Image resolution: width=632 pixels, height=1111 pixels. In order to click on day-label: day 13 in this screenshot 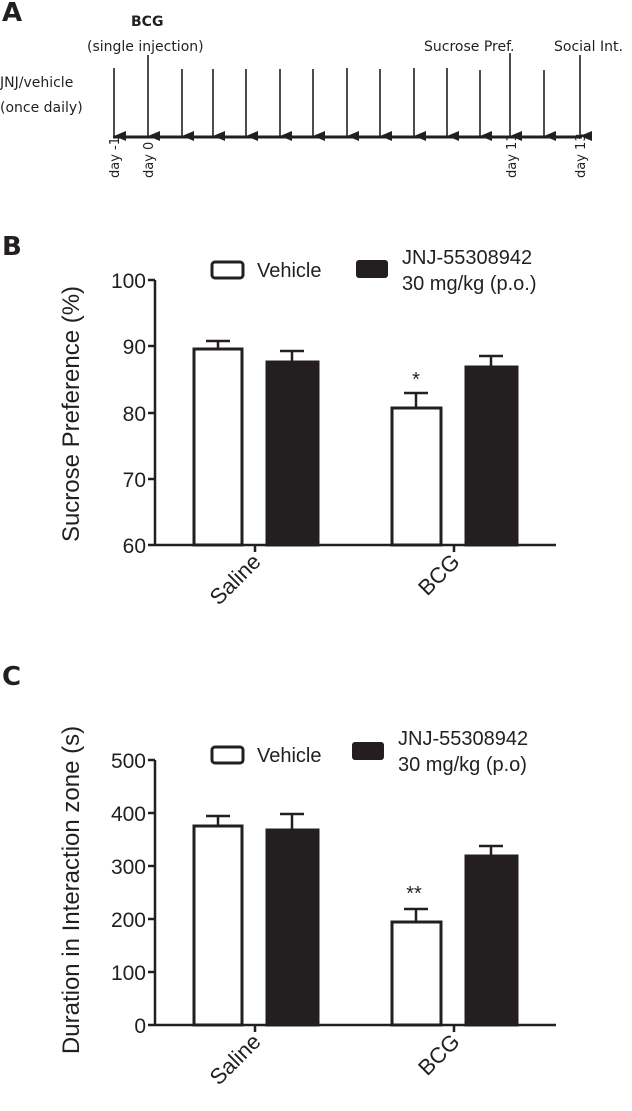, I will do `click(581, 155)`.